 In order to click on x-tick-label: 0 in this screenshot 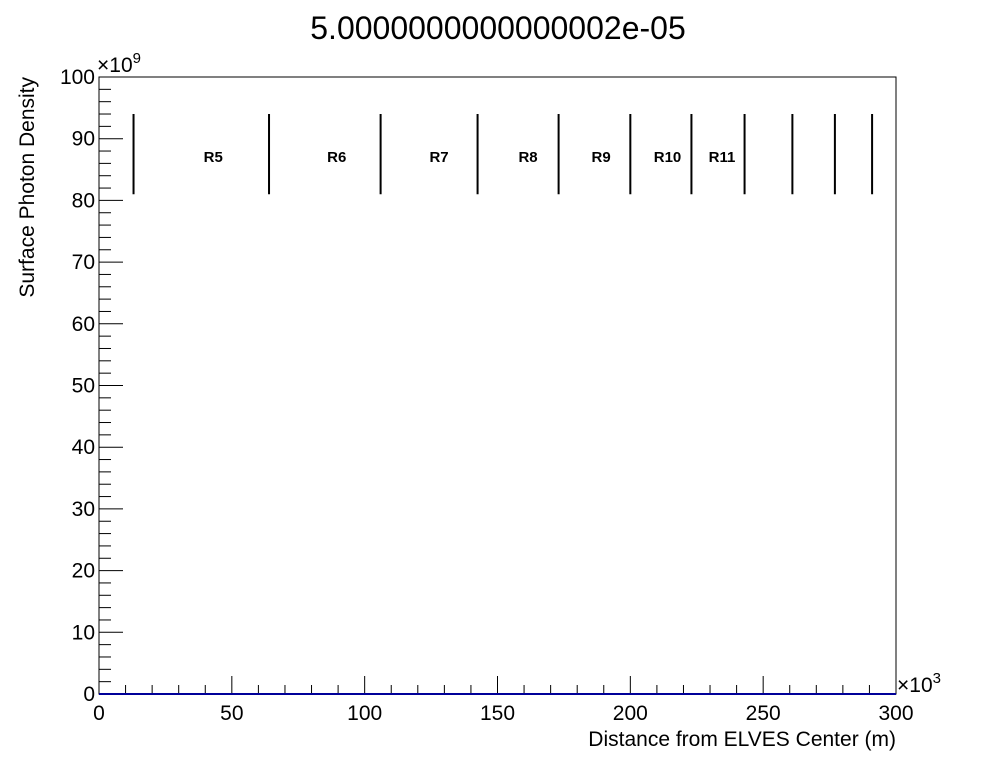, I will do `click(99, 713)`.